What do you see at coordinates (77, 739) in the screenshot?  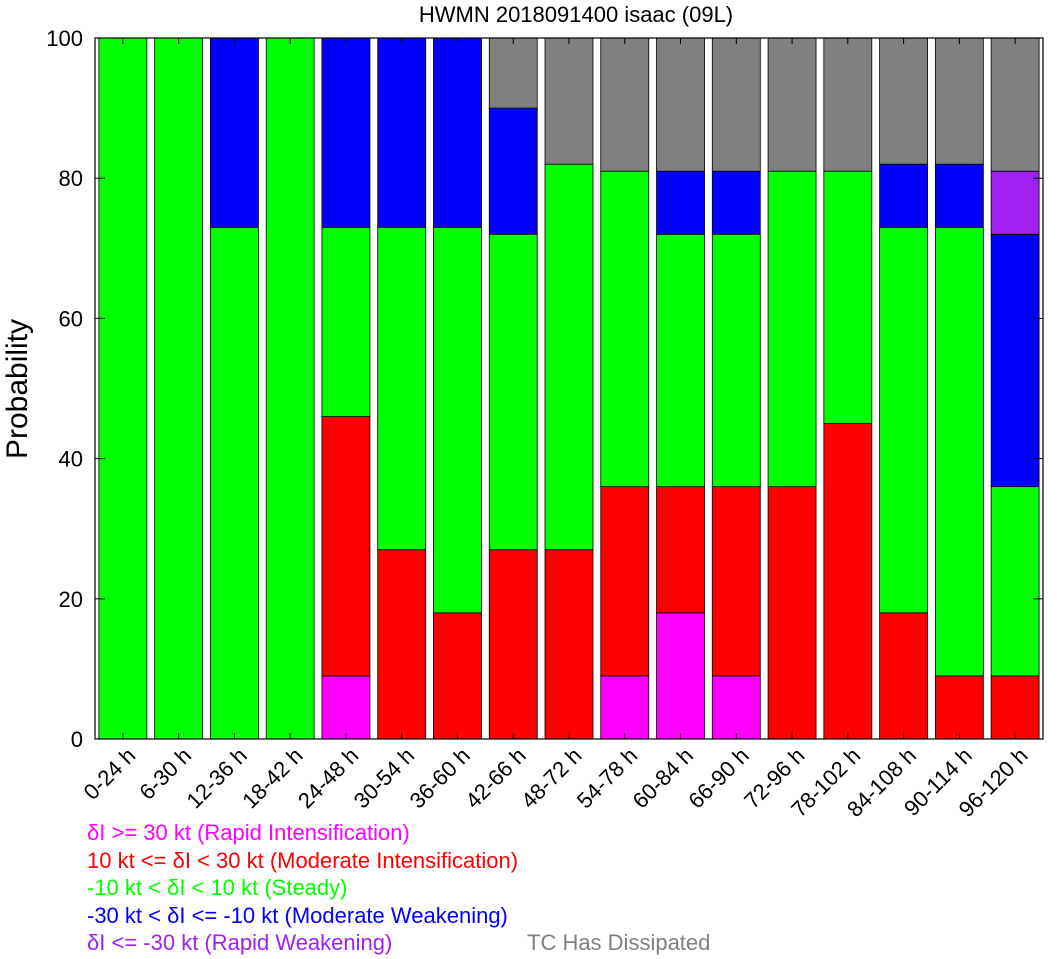 I see `y-tick-label: 0` at bounding box center [77, 739].